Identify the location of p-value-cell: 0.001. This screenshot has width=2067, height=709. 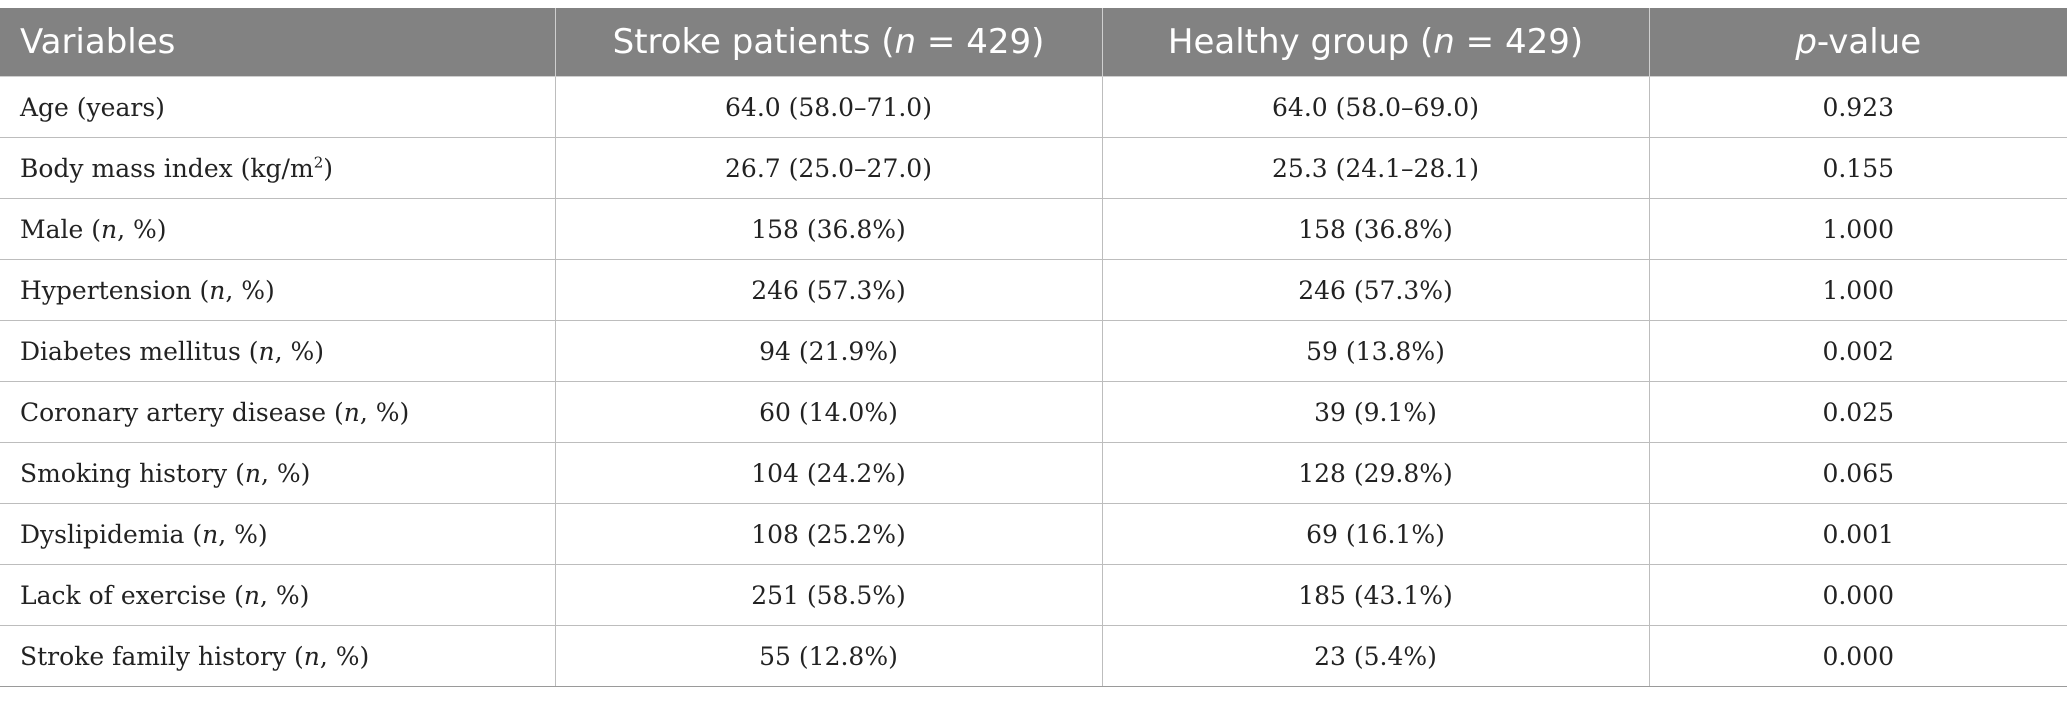
(1857, 534).